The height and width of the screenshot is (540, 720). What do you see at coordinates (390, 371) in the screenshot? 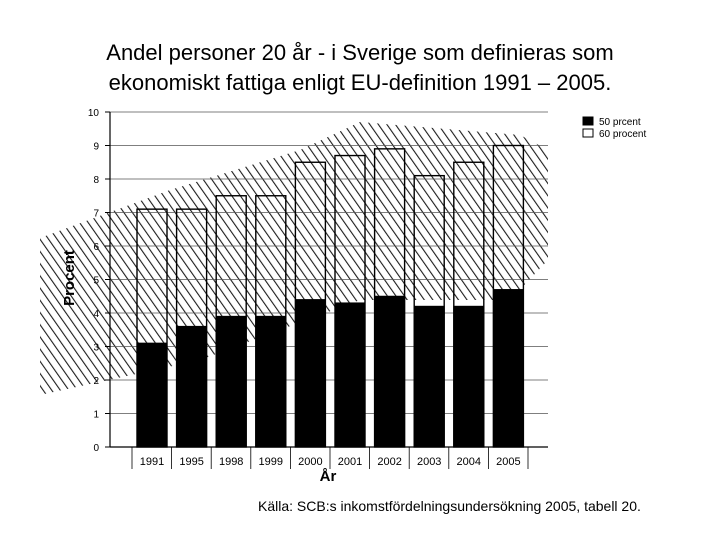
I see `bar-50-prcent-2002` at bounding box center [390, 371].